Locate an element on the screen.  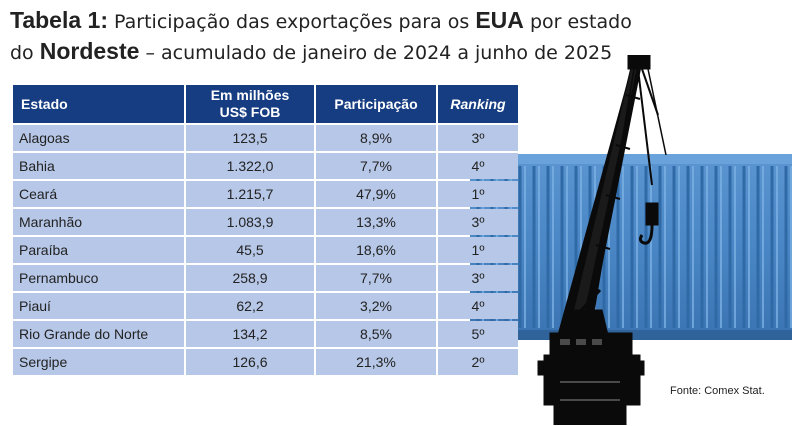
cell-participacao: 8,5% is located at coordinates (376, 334).